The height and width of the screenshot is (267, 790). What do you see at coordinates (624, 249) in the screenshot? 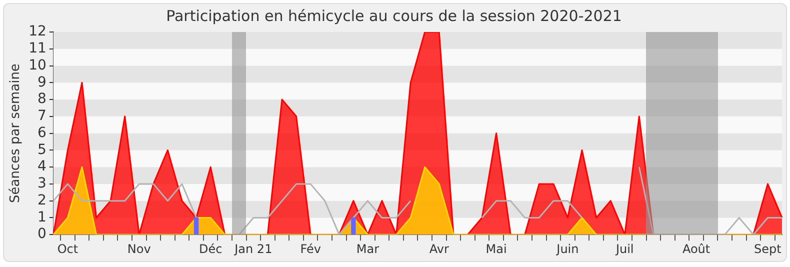
I see `x-tick-label: Juil` at bounding box center [624, 249].